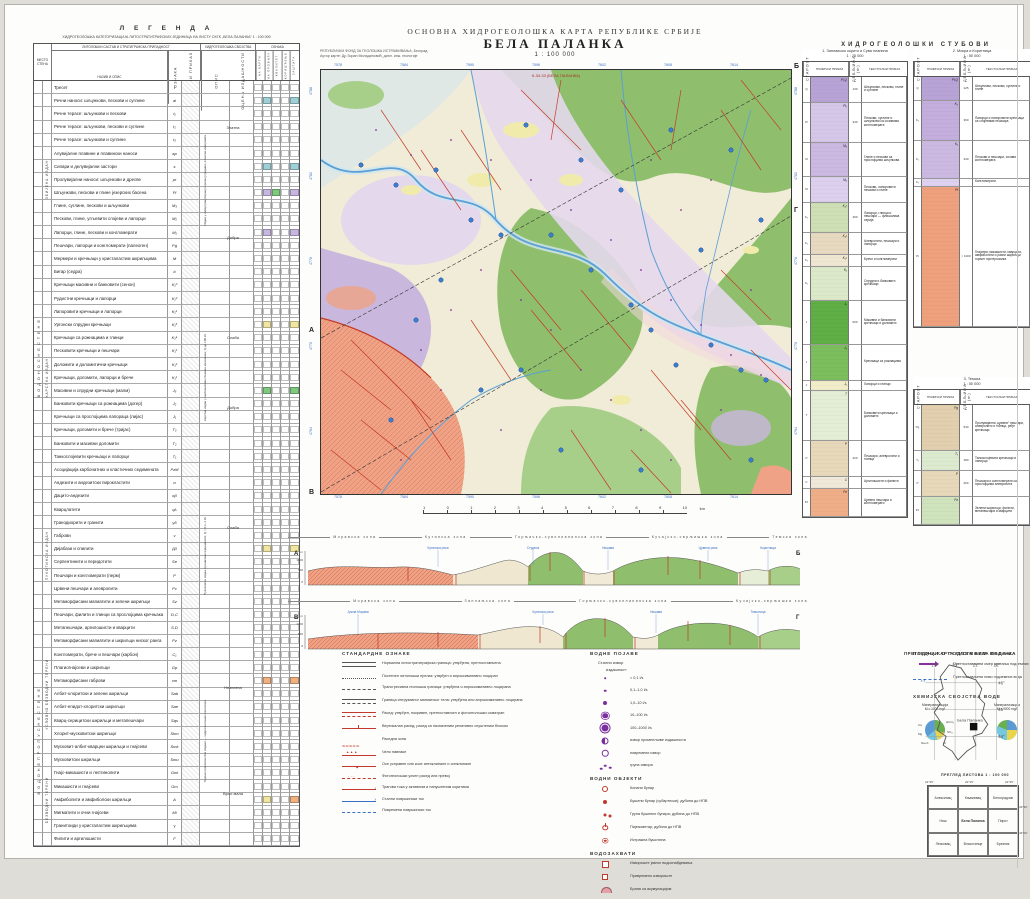 The width and height of the screenshot is (1030, 899). Describe the element at coordinates (1001, 396) in the screenshot. I see `head-text: ТЕКСТУАЛНИ ПРИКАЗ` at that location.